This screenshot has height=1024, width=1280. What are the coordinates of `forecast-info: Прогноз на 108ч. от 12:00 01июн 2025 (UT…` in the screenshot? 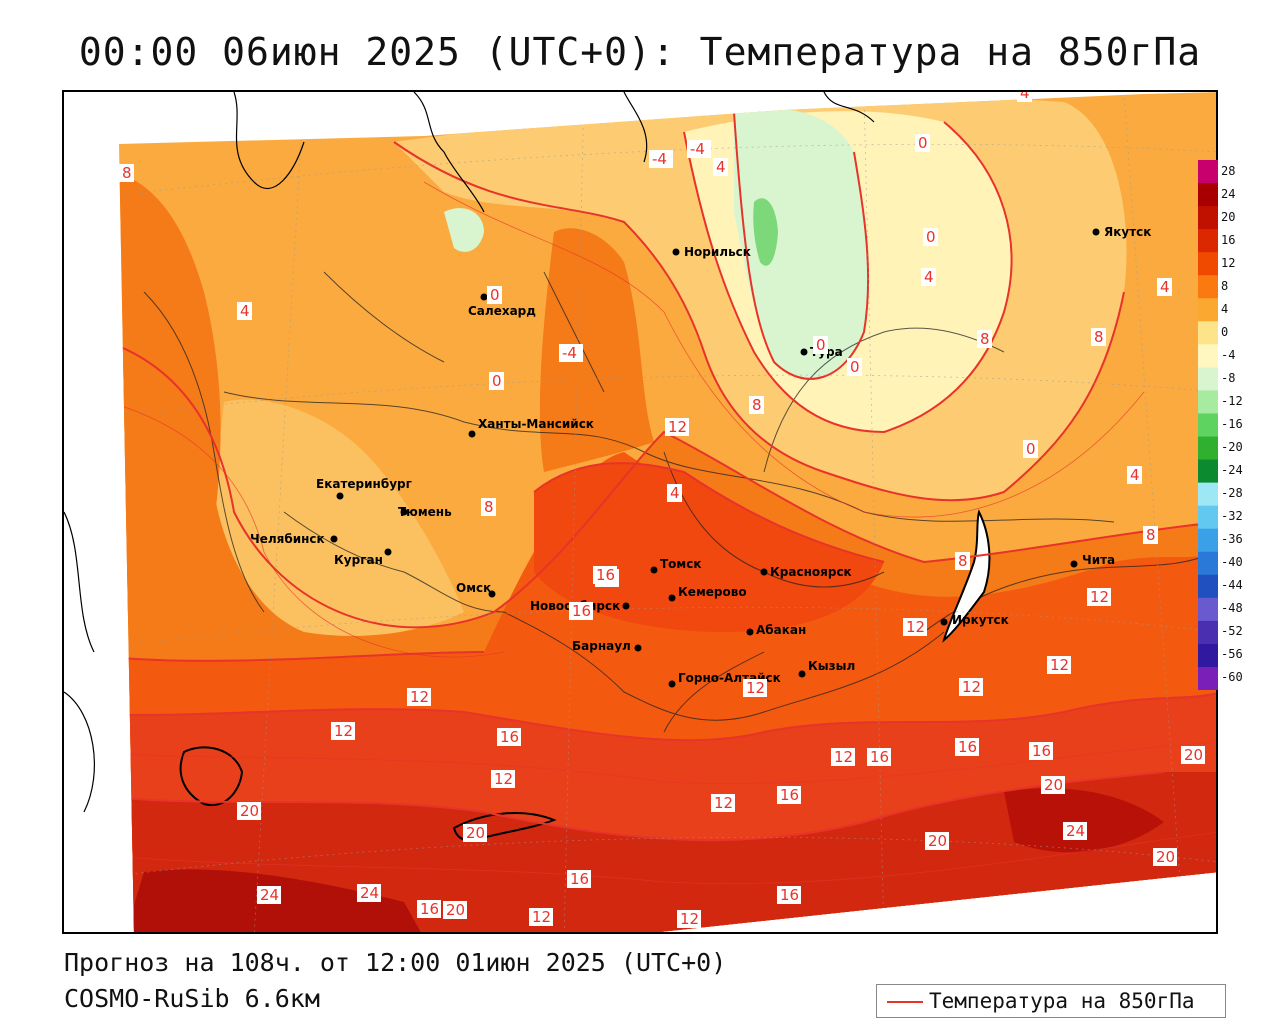 It's located at (395, 962).